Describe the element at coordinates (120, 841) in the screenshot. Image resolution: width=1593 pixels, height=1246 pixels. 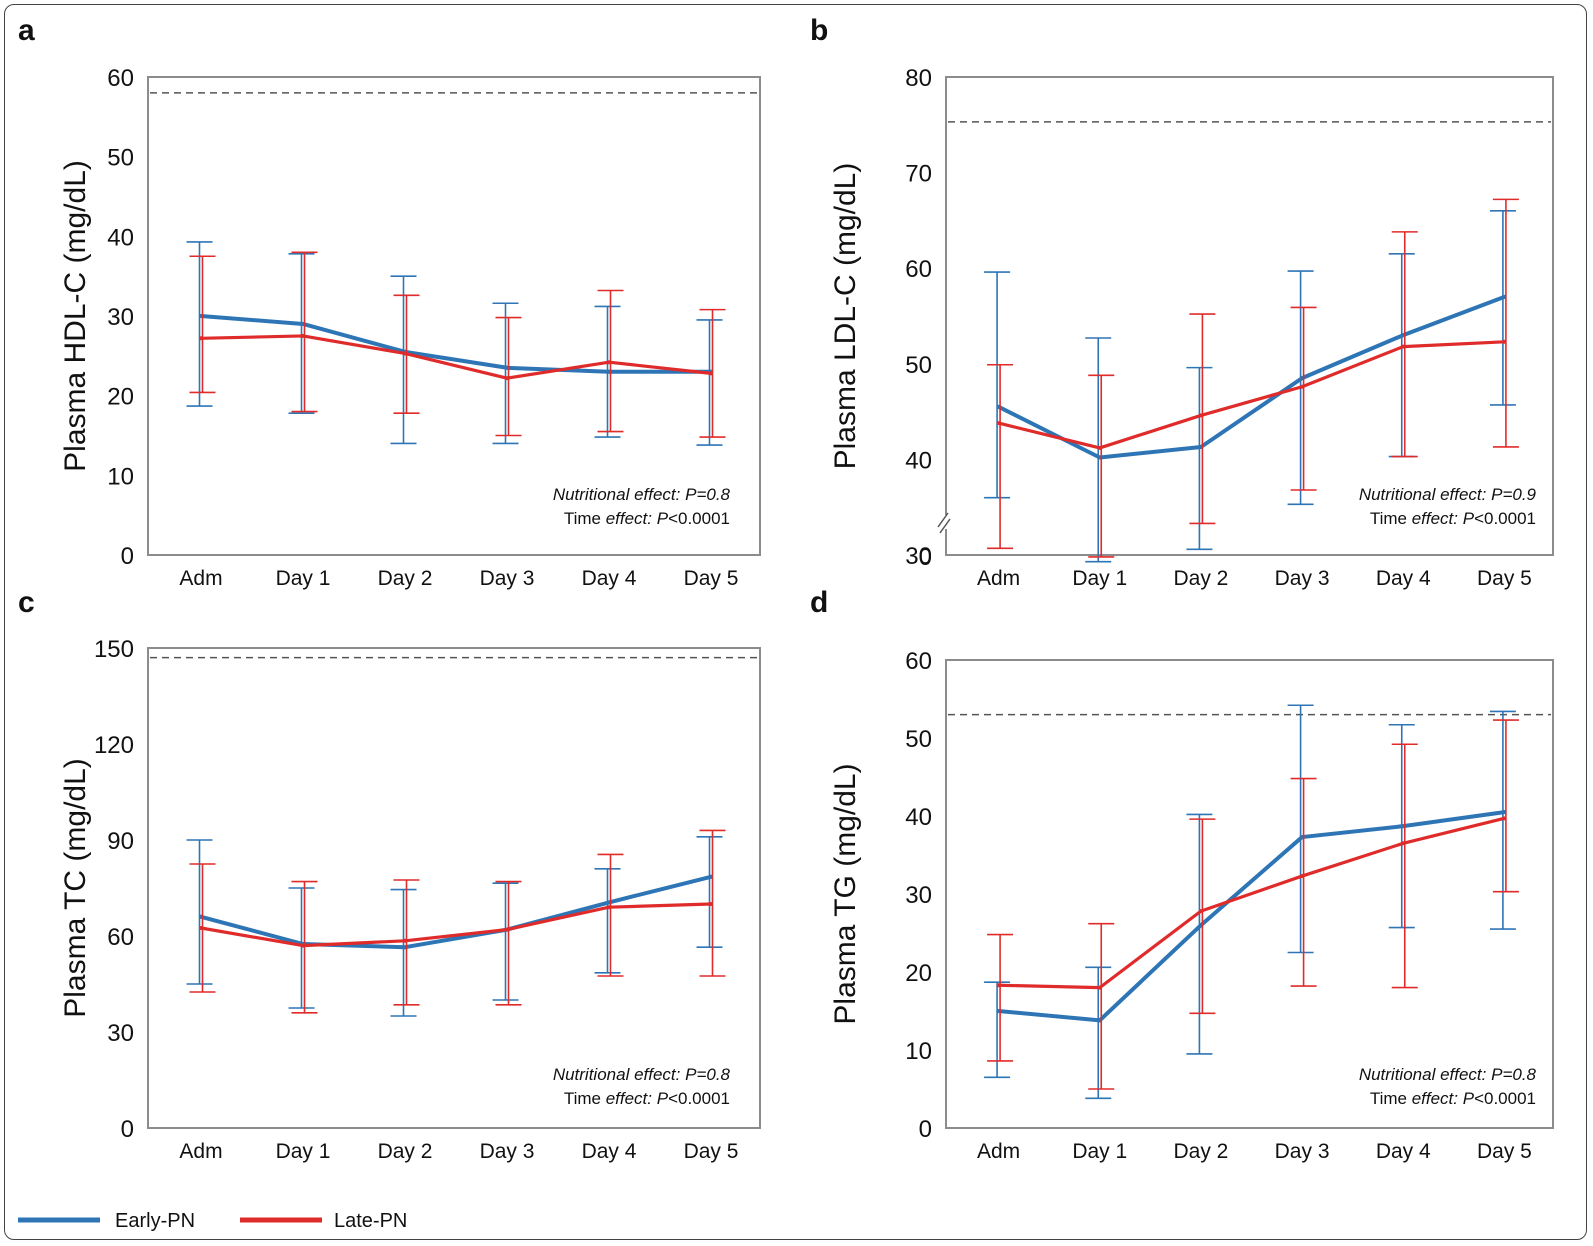
I see `y-tick-label: 90` at that location.